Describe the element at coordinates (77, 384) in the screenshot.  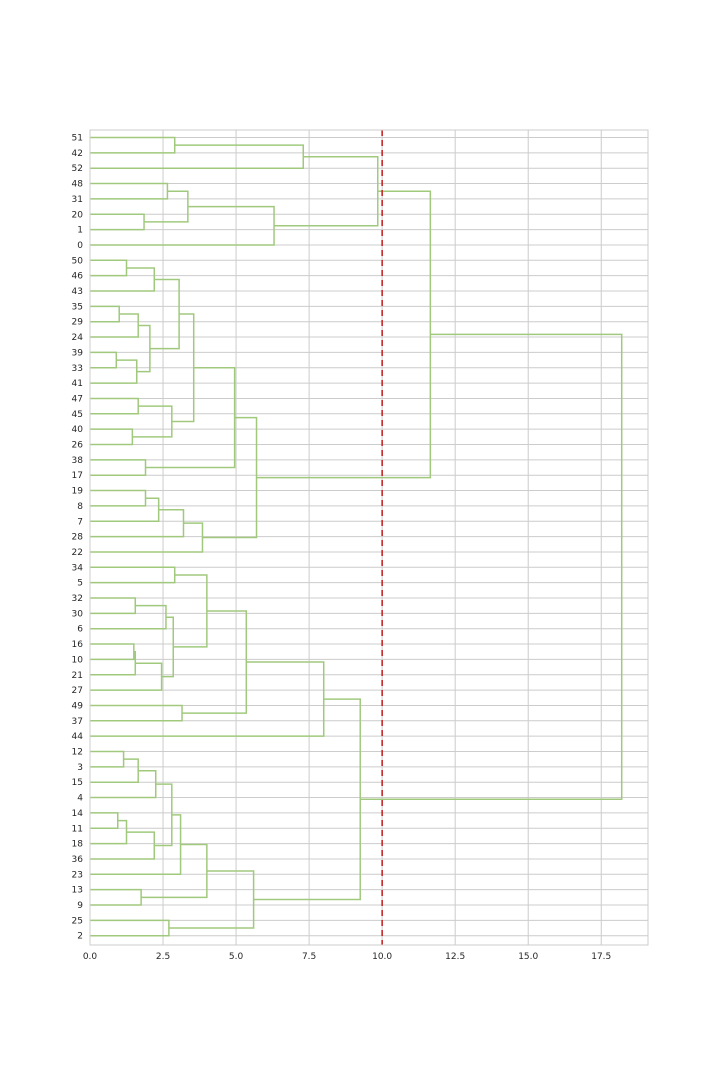
I see `leaf-label: 41` at that location.